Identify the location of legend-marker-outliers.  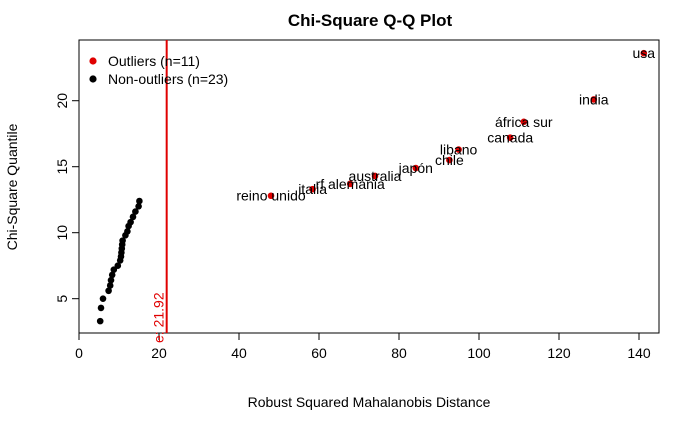
(93, 61).